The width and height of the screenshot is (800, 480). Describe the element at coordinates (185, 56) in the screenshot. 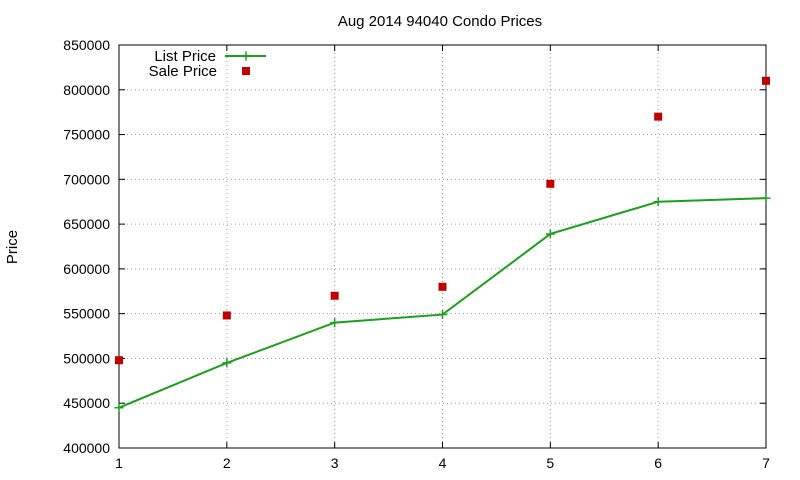

I see `legend-label-list-price: List Price` at that location.